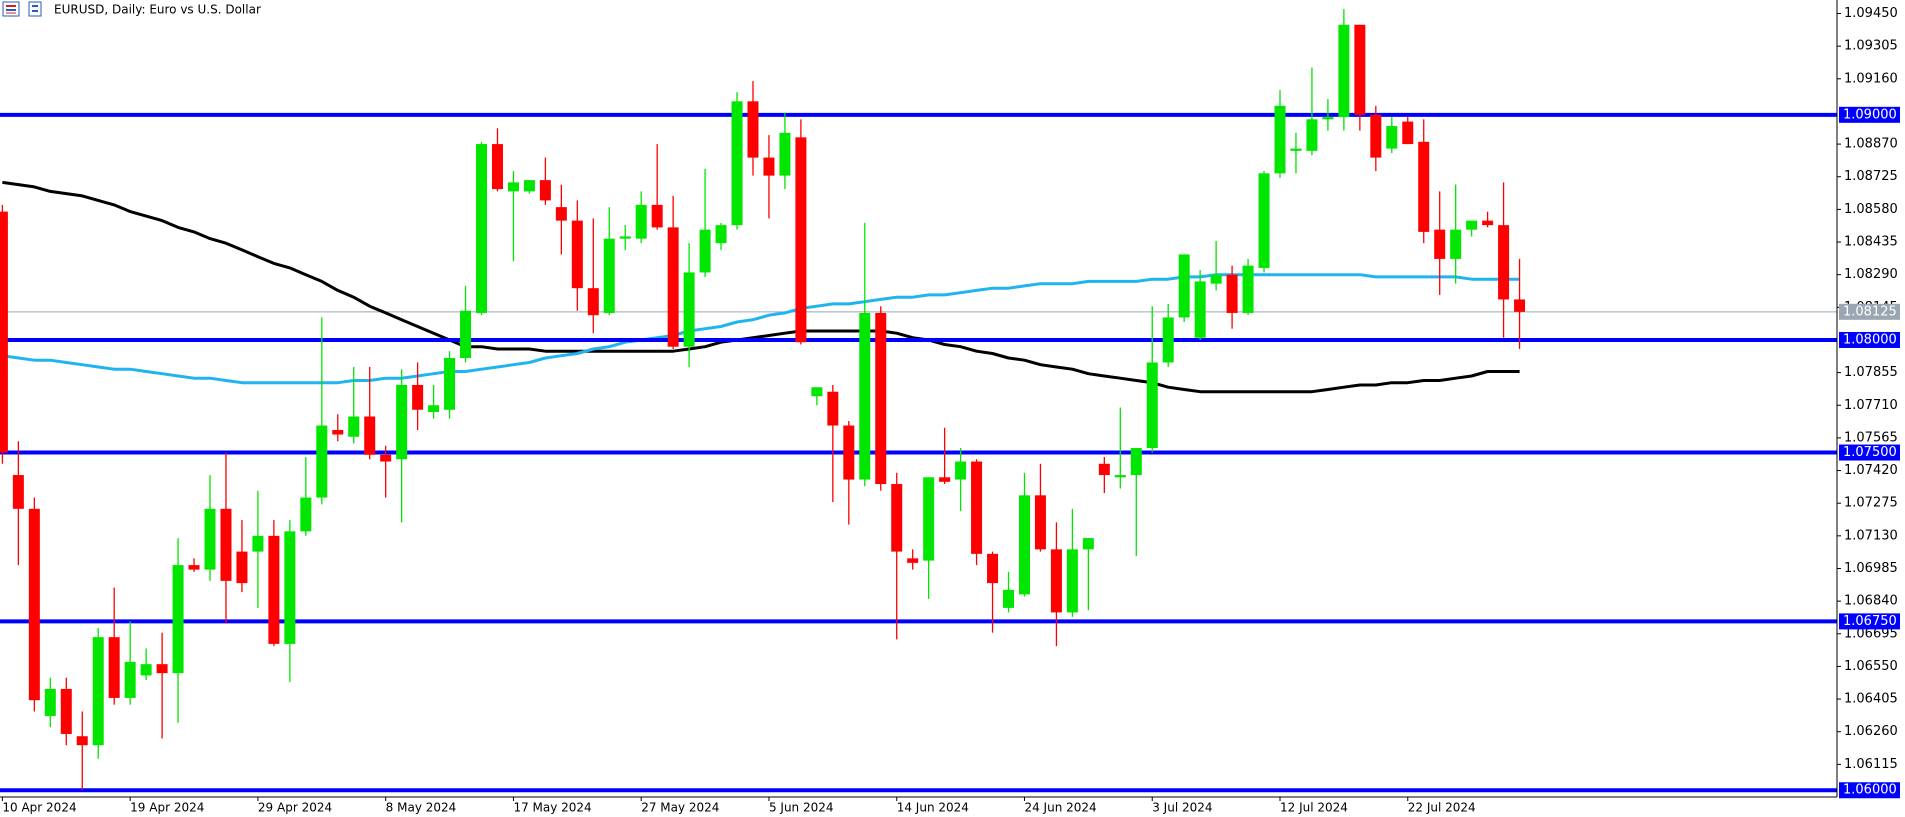  Describe the element at coordinates (552, 808) in the screenshot. I see `x-tick-label: 17 May 2024` at that location.